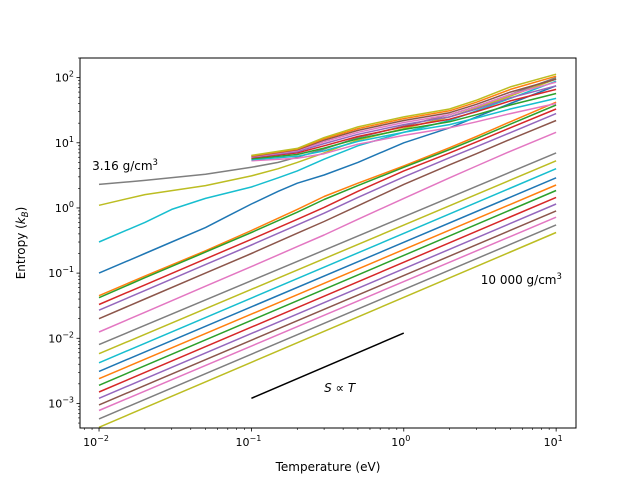  Describe the element at coordinates (64, 240) in the screenshot. I see `y-axis: 10⁻³ 10⁻² 10⁻¹ 10⁰ 10¹ 10²` at that location.